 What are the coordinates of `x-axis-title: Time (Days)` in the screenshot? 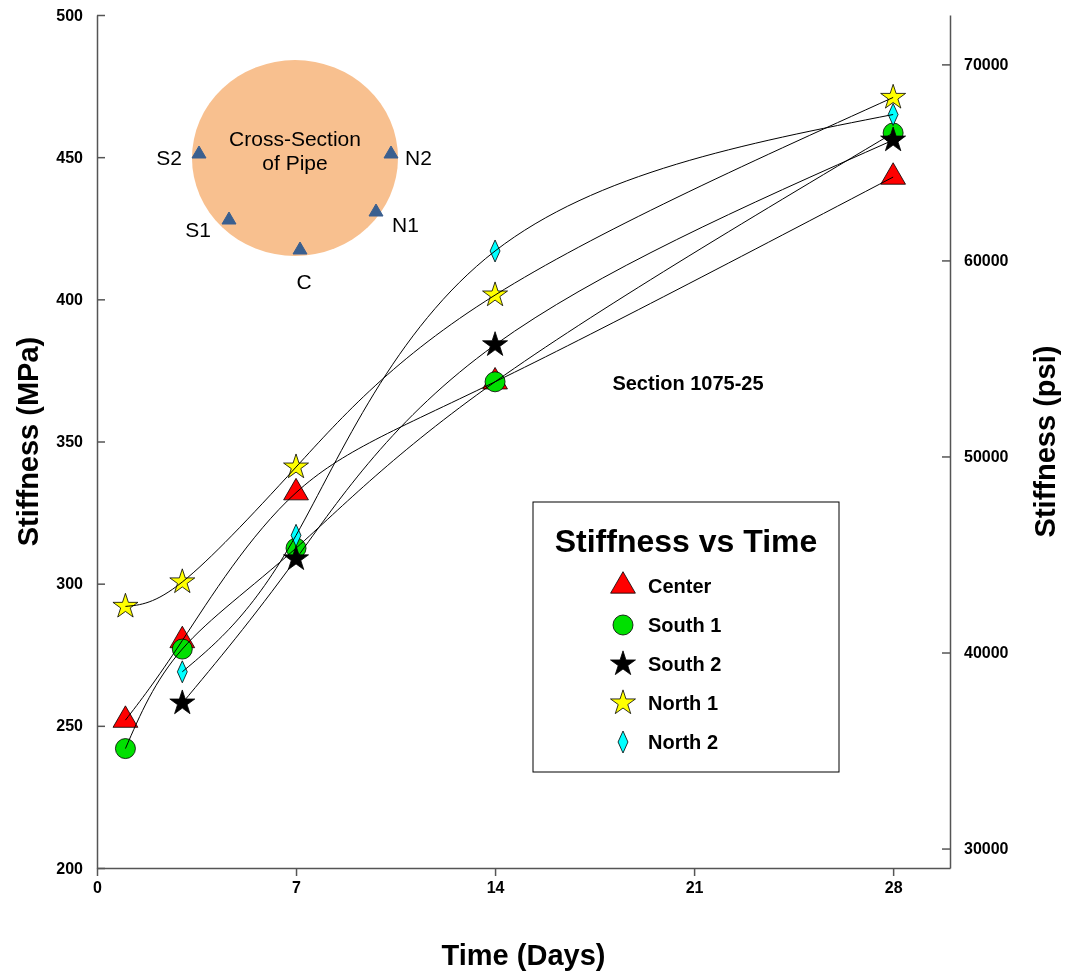 It's located at (523, 955).